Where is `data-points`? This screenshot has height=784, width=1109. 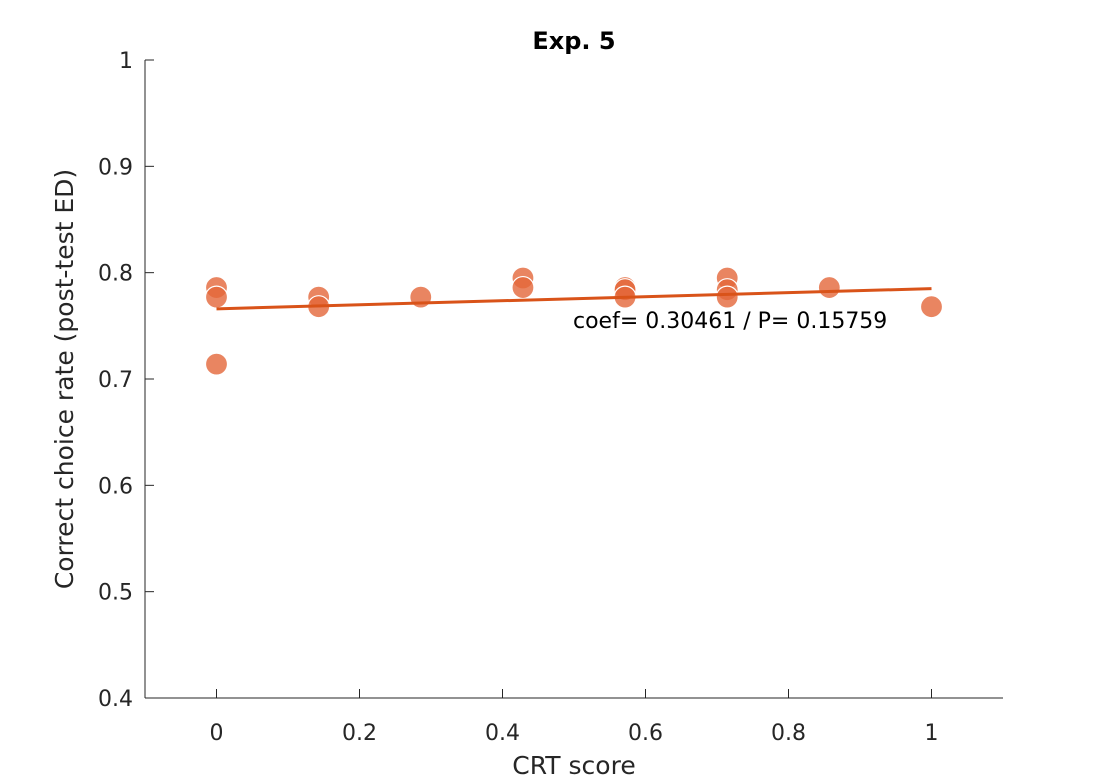 data-points is located at coordinates (574, 321).